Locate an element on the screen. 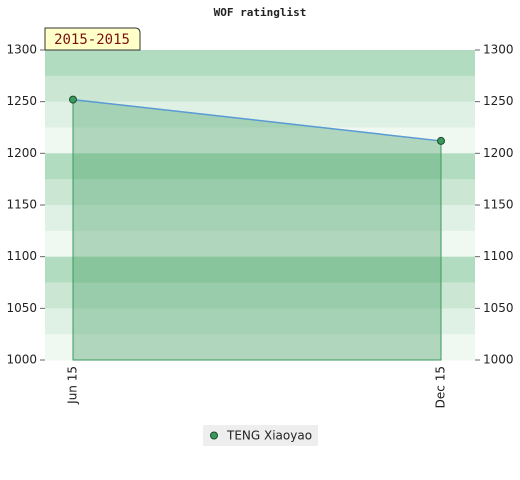 The width and height of the screenshot is (520, 480). y2-tick-label: 1200 is located at coordinates (498, 153).